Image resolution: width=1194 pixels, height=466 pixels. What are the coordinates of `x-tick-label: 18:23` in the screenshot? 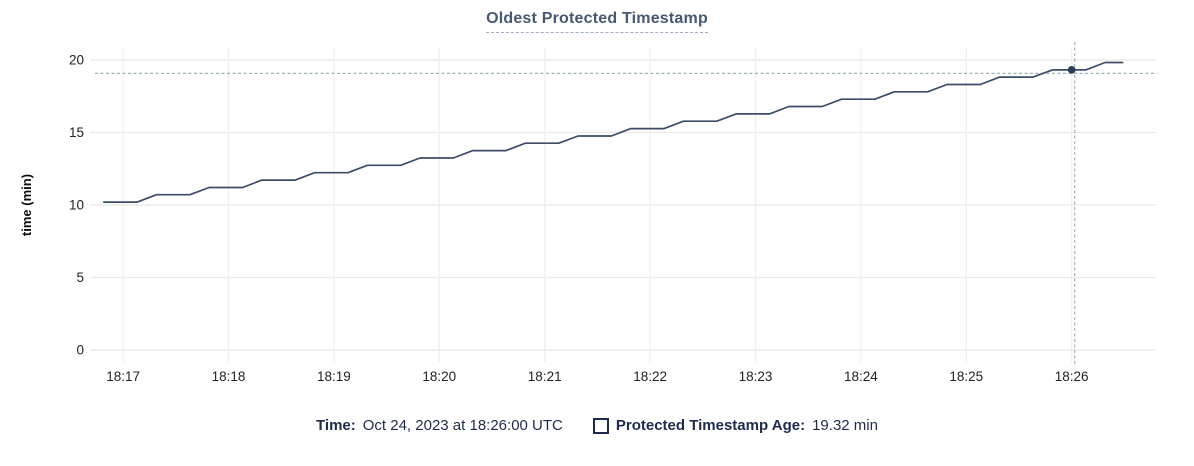 It's located at (756, 376).